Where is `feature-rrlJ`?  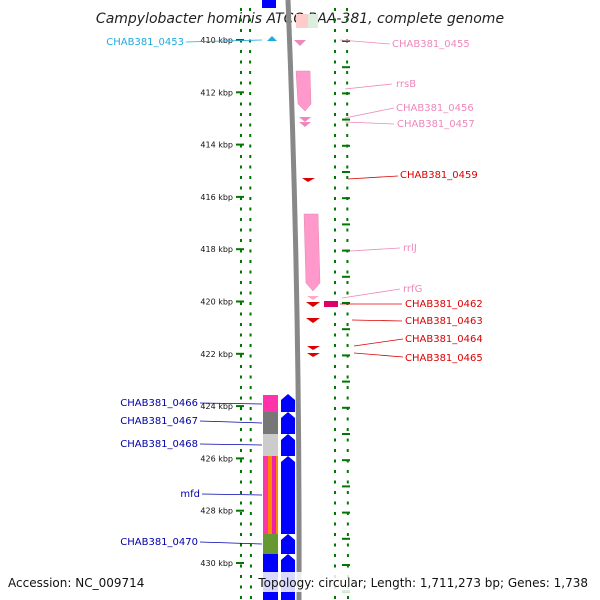
feature-rrlJ is located at coordinates (312, 252).